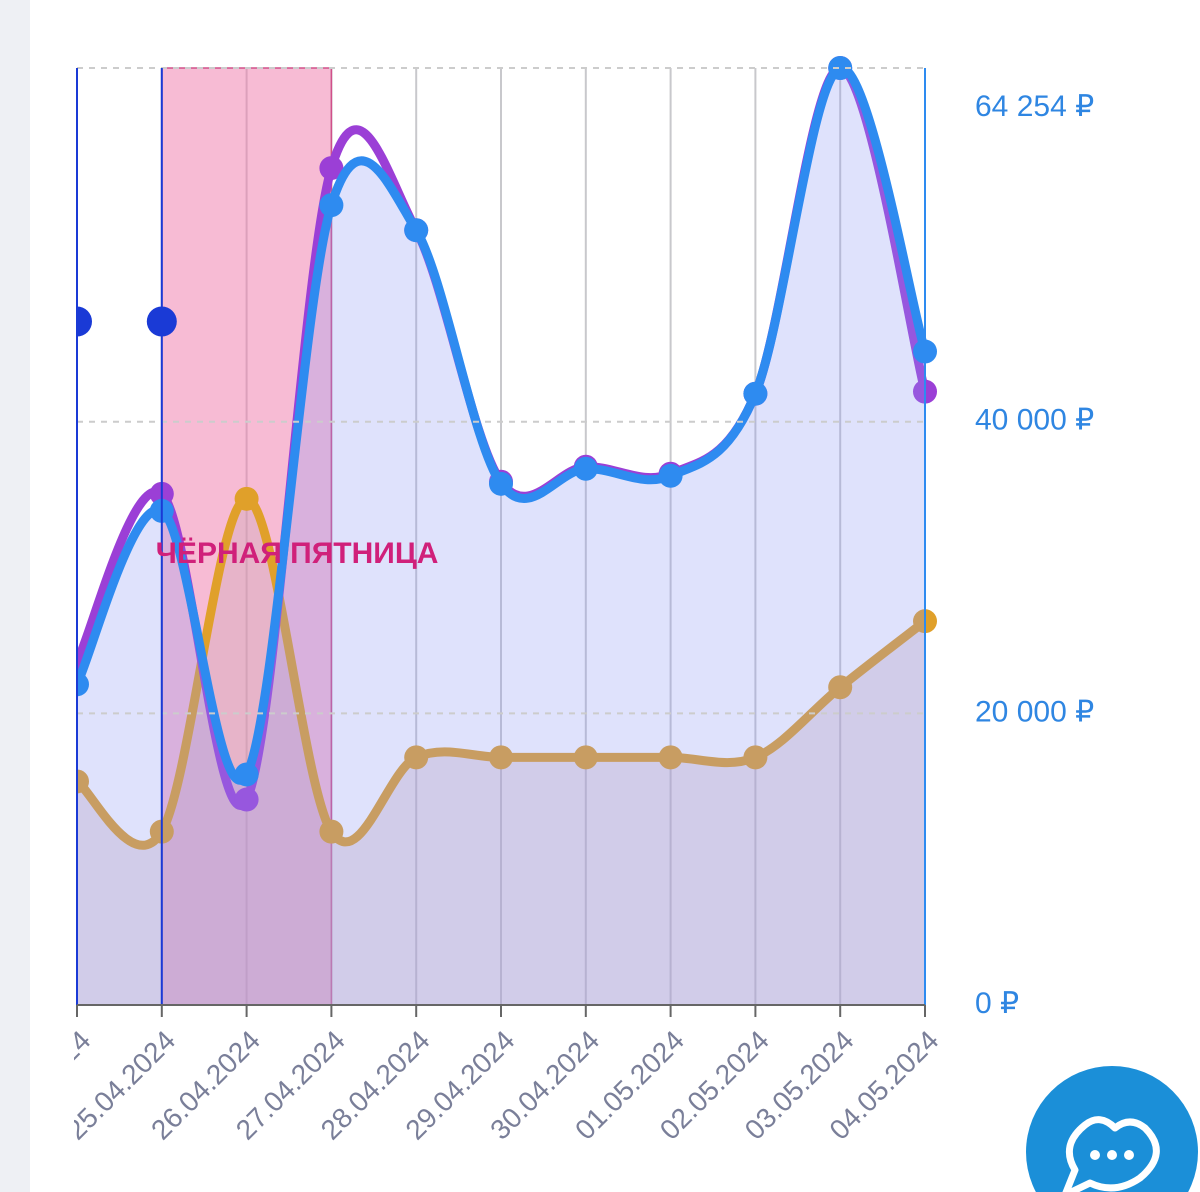 The height and width of the screenshot is (1192, 1200). What do you see at coordinates (997, 1003) in the screenshot?
I see `y-tick-label: 0 ₽` at bounding box center [997, 1003].